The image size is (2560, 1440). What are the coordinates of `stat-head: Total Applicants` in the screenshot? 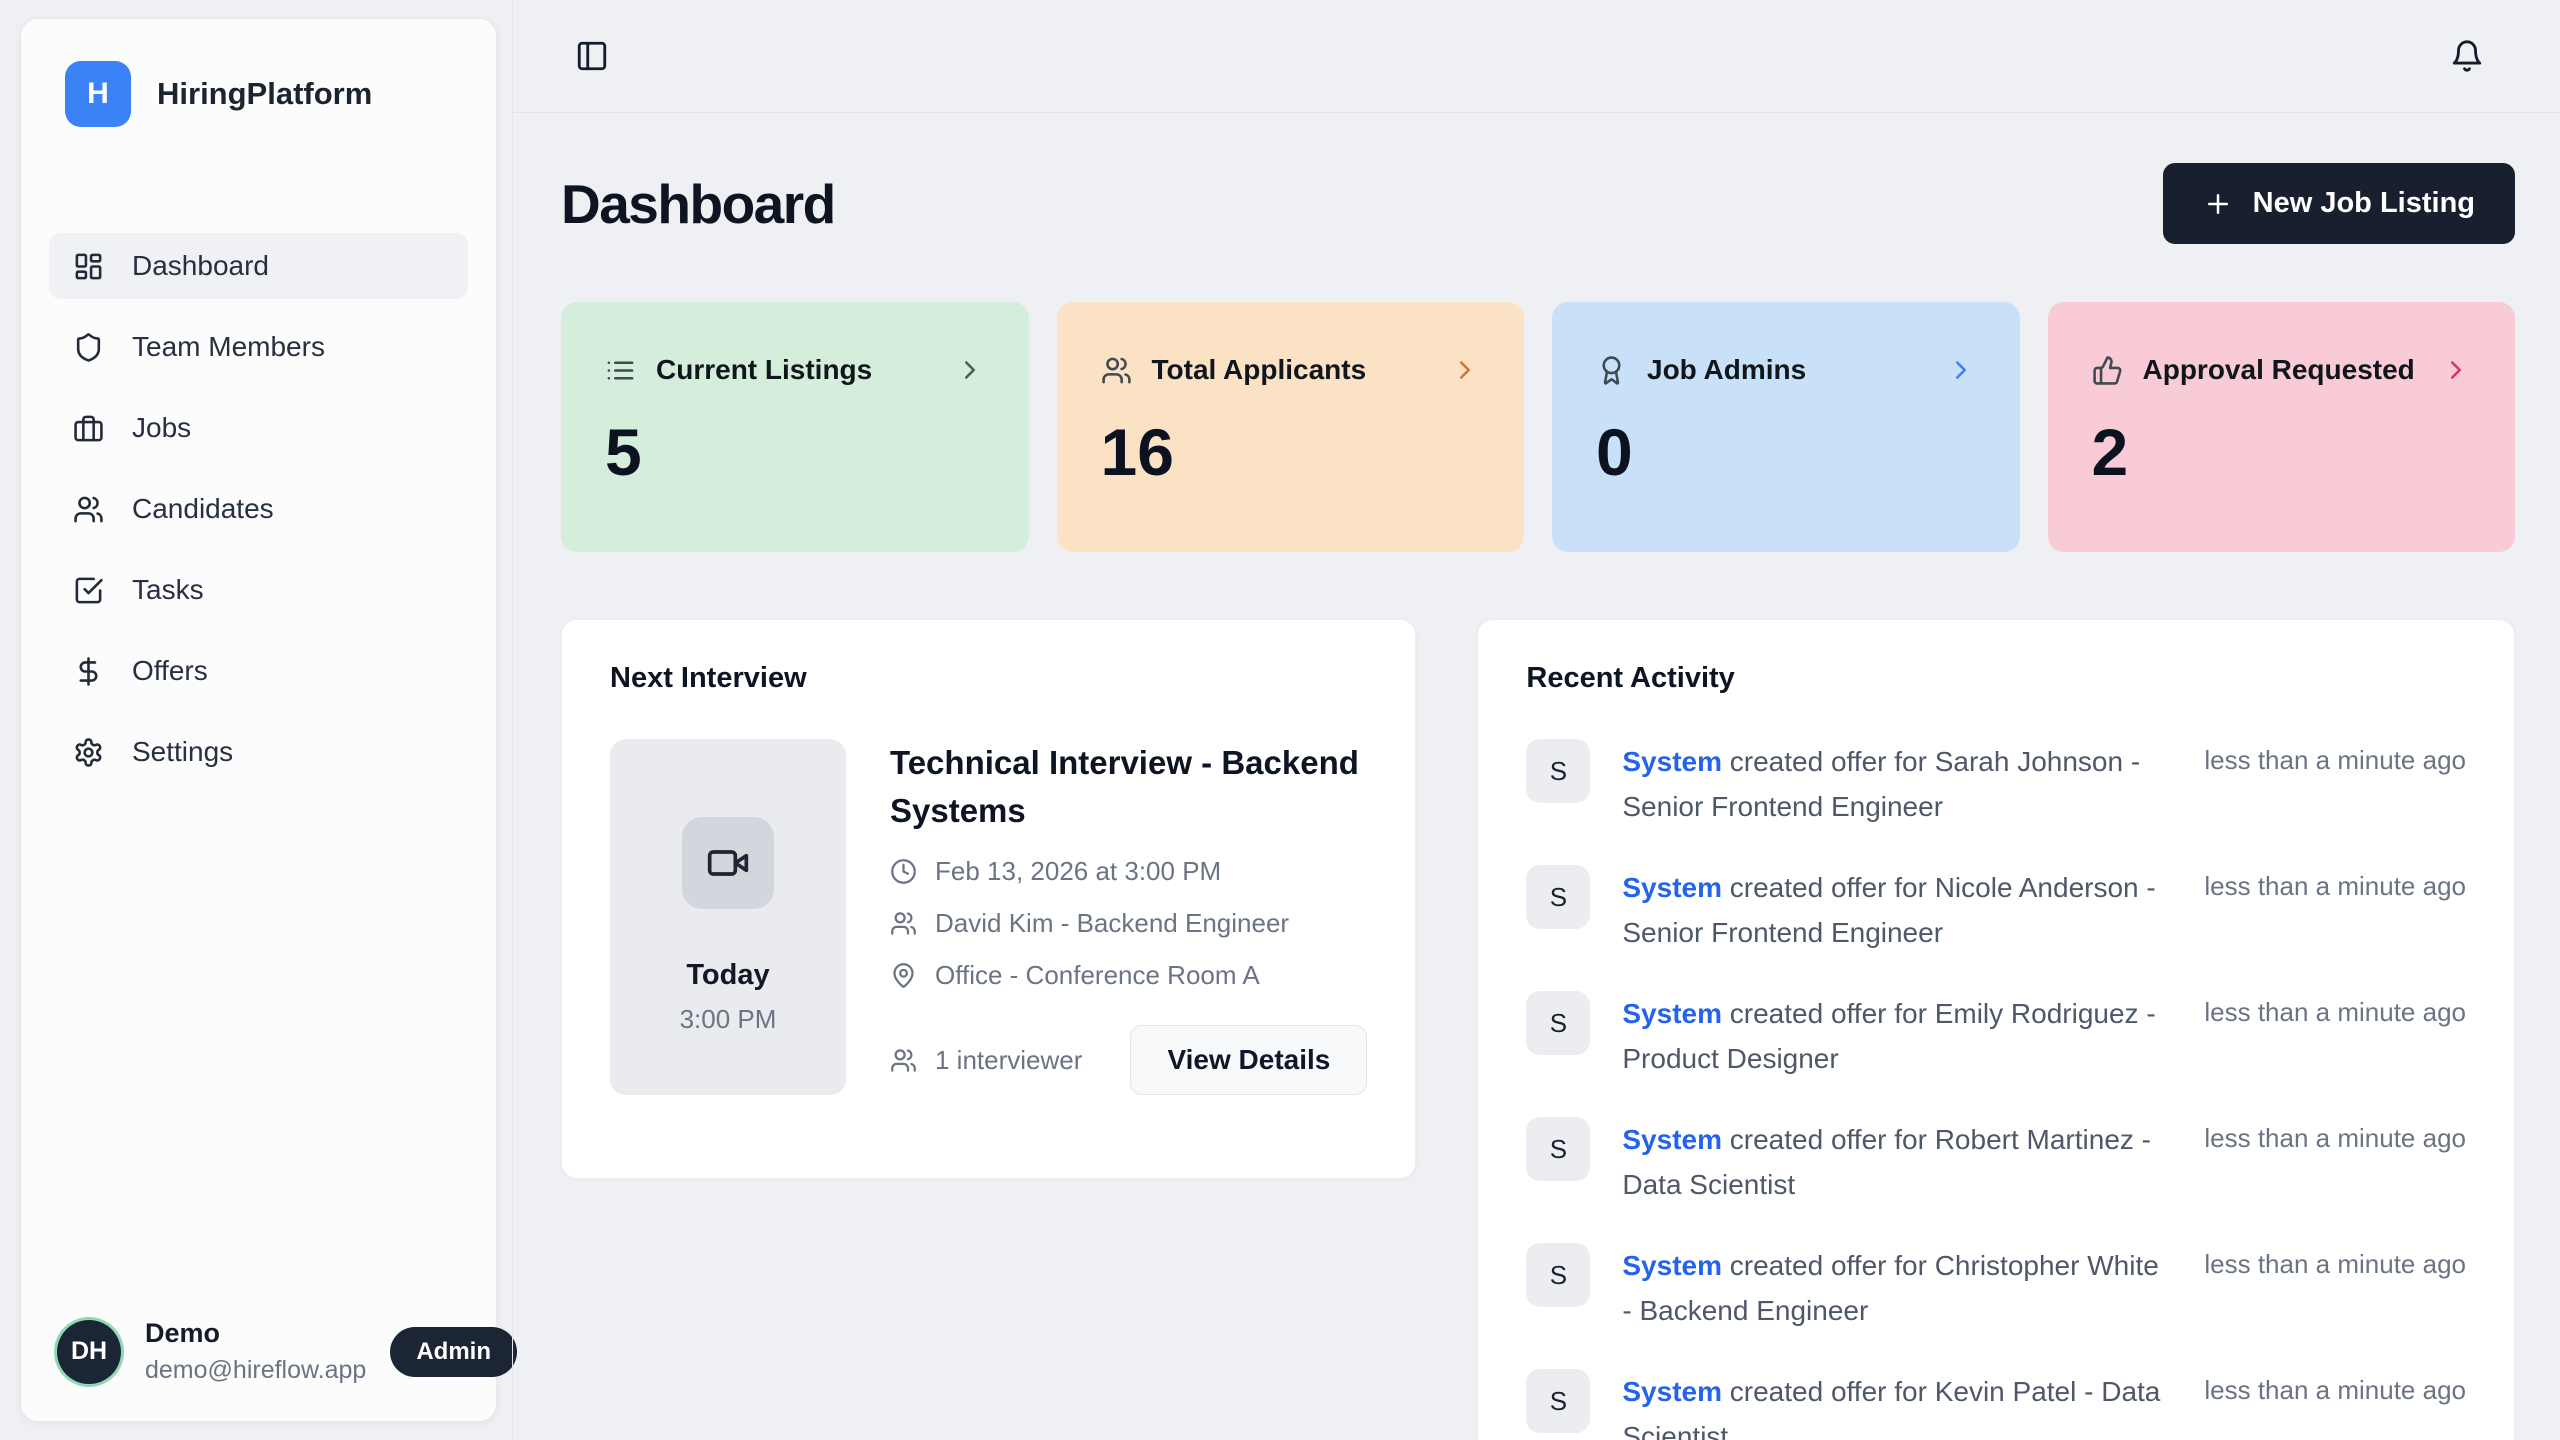 It's located at (1291, 370).